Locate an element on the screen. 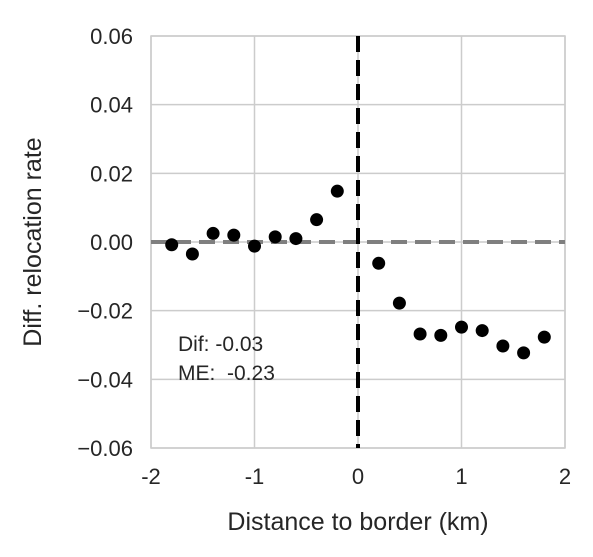 This screenshot has height=557, width=593. x-tick-labels: -2 -1 0 1 2 is located at coordinates (356, 476).